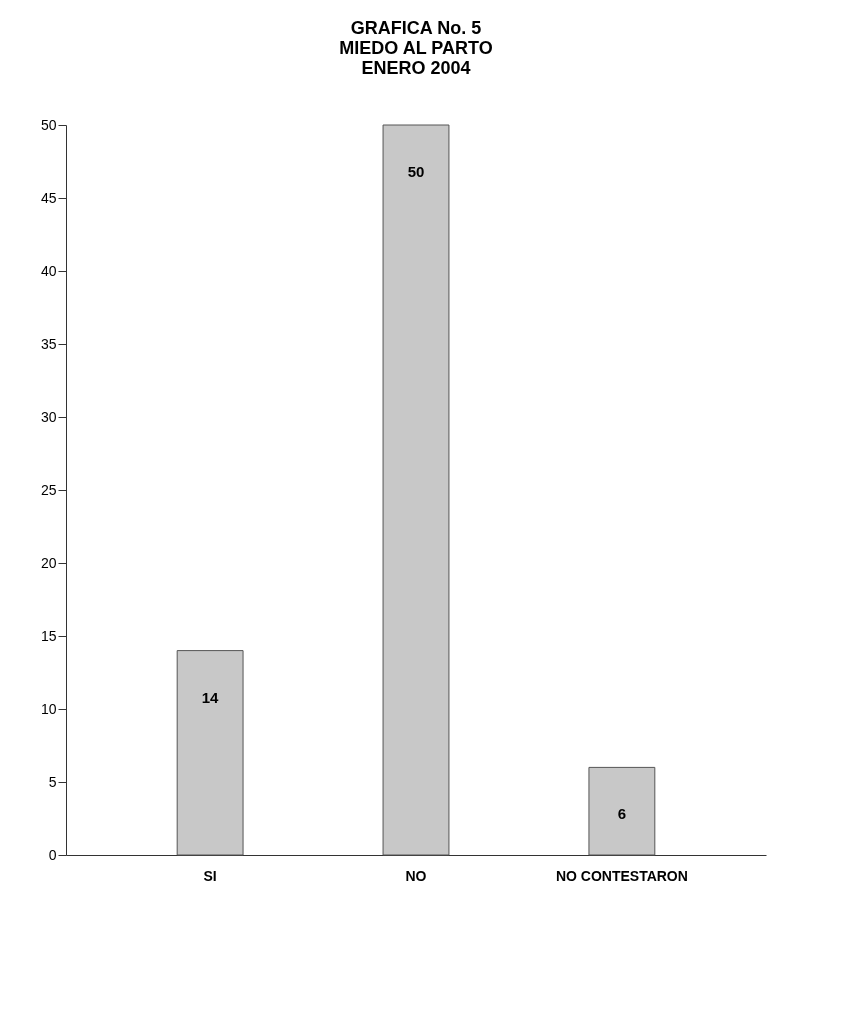  I want to click on y-tick-label: 30, so click(48, 416).